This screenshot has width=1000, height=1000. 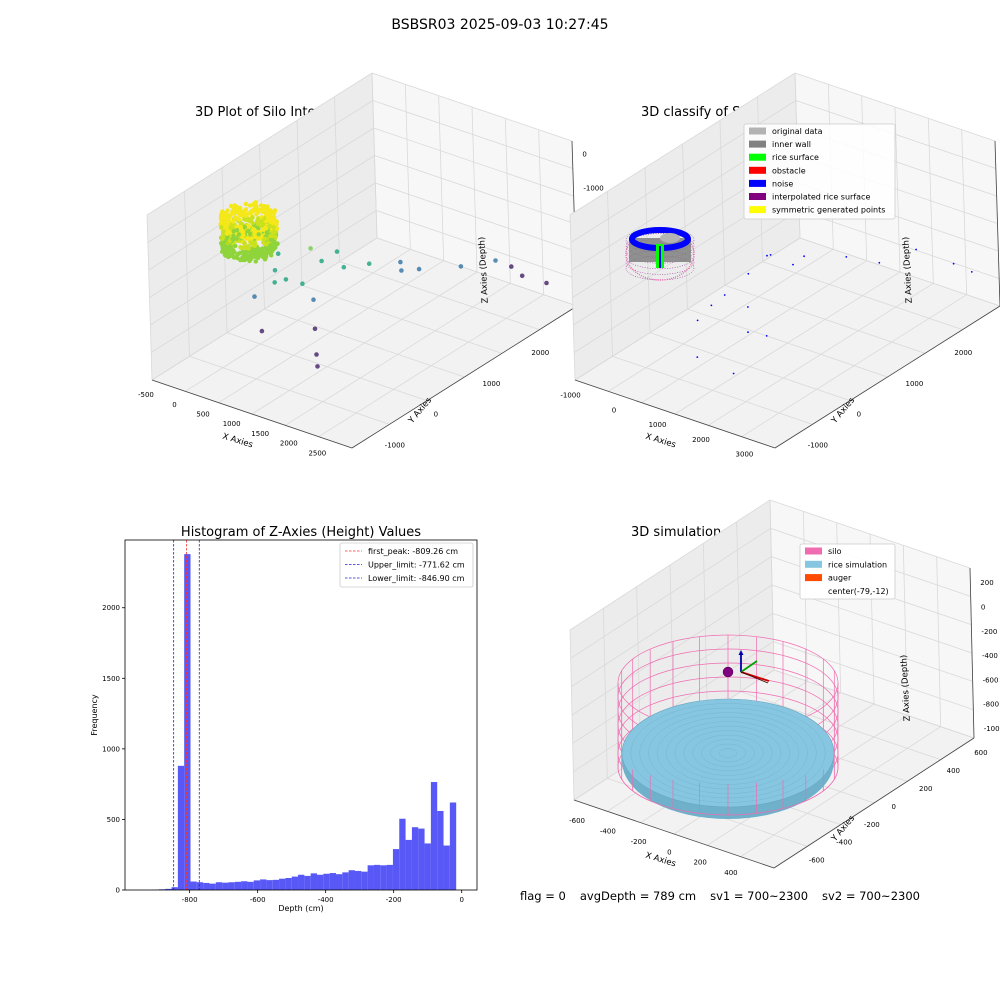 I want to click on dense-cluster, so click(x=249, y=232).